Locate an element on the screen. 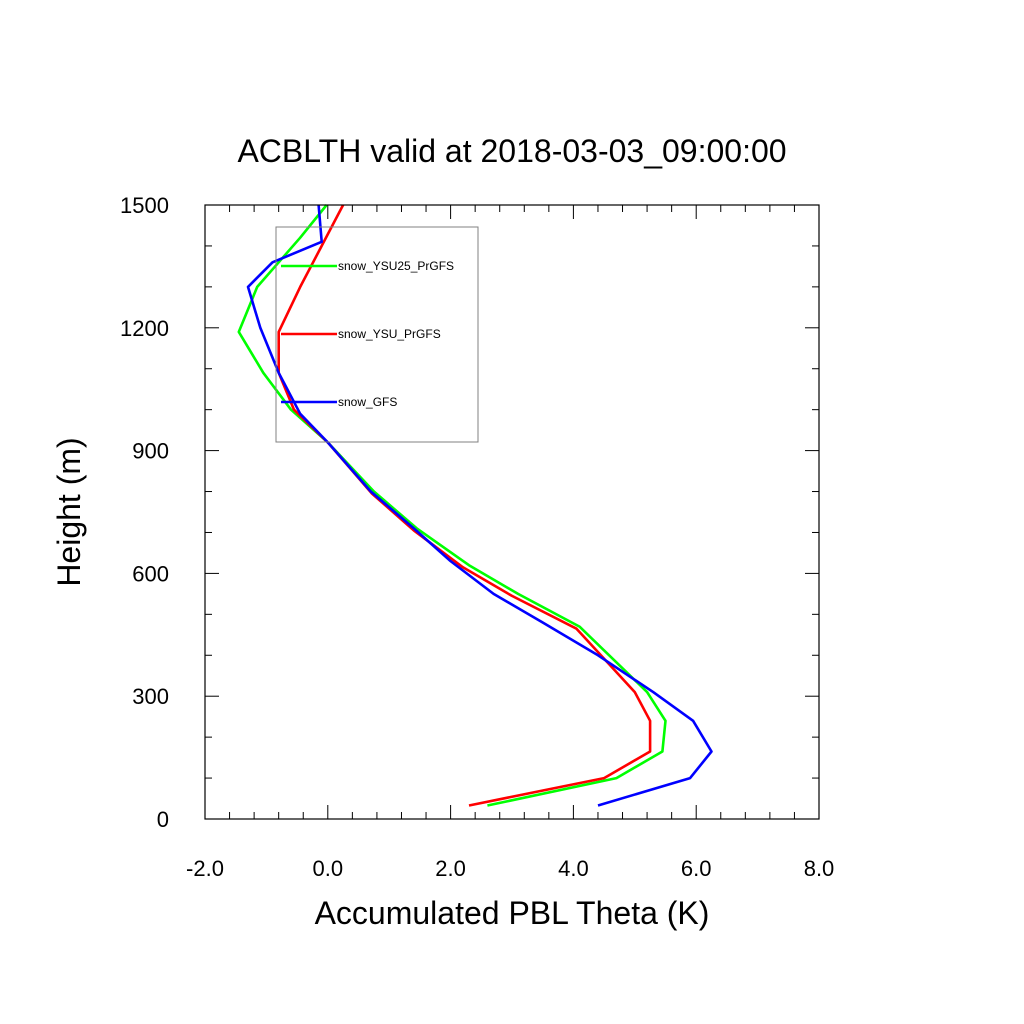 The width and height of the screenshot is (1024, 1024). y-axis-label: Height (m) is located at coordinates (69, 511).